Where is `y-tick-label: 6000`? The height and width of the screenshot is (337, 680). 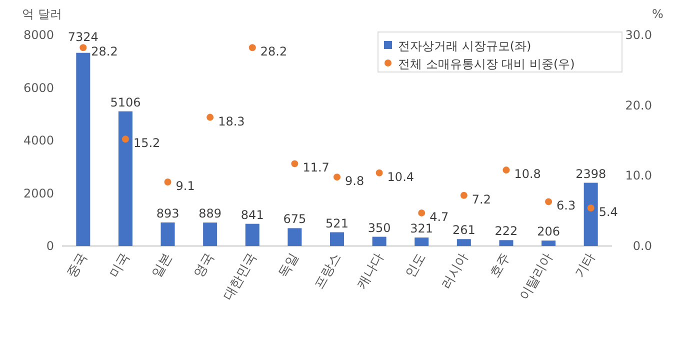
y-tick-label: 6000 is located at coordinates (38, 87).